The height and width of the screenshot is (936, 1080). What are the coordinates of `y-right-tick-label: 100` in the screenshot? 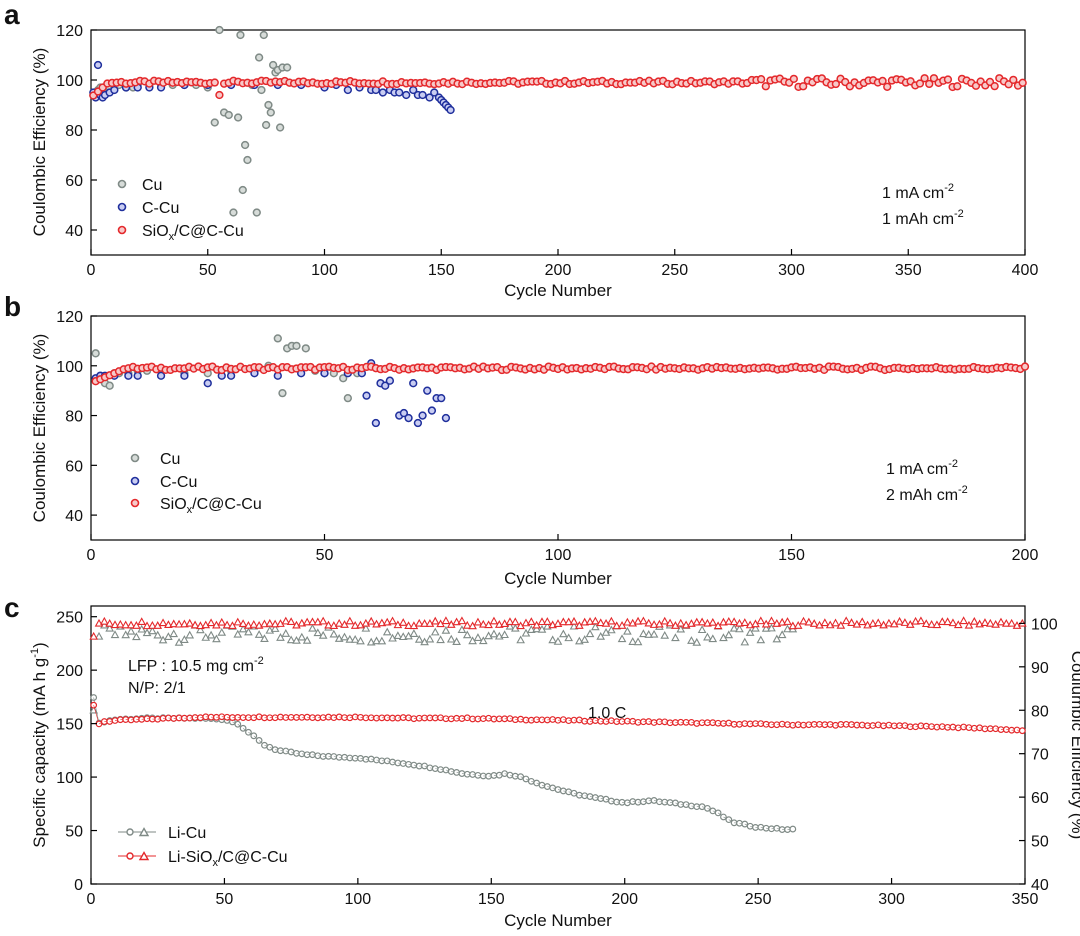 It's located at (1044, 624).